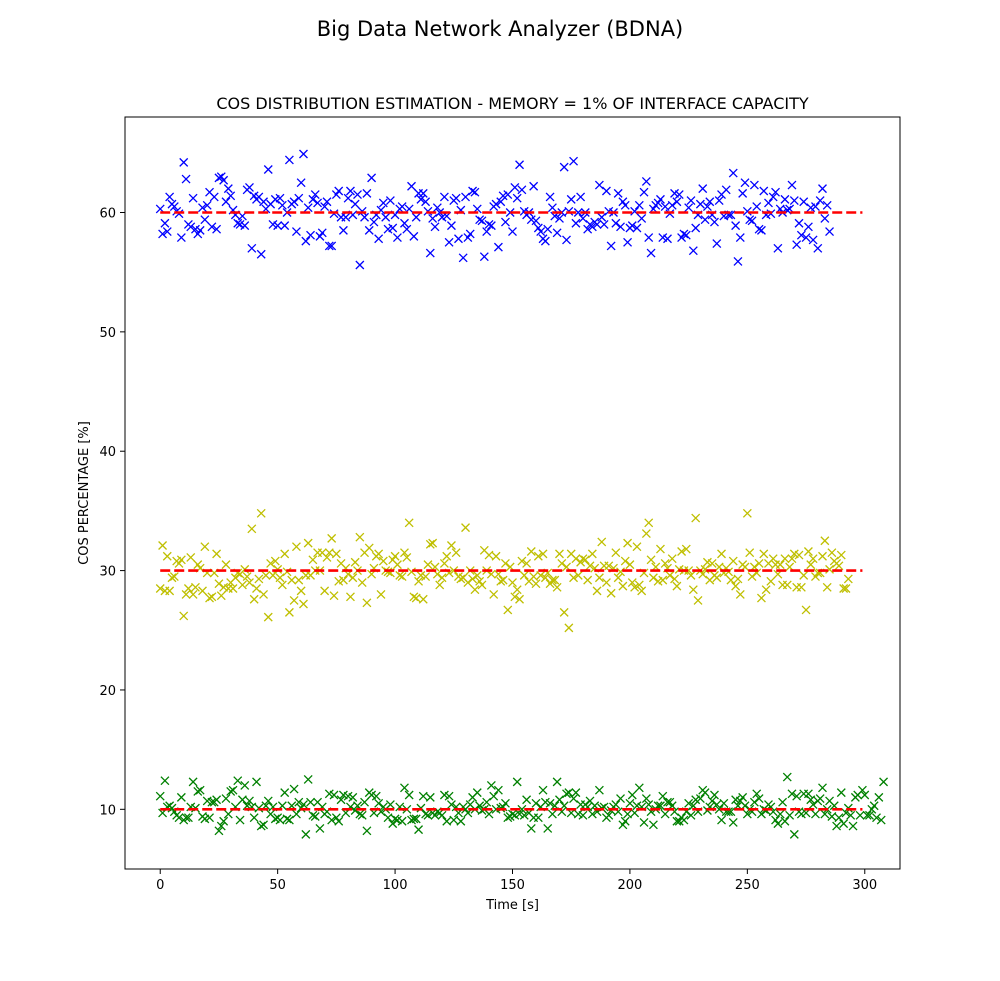 The height and width of the screenshot is (981, 1000). I want to click on x-tick-label: 300, so click(864, 885).